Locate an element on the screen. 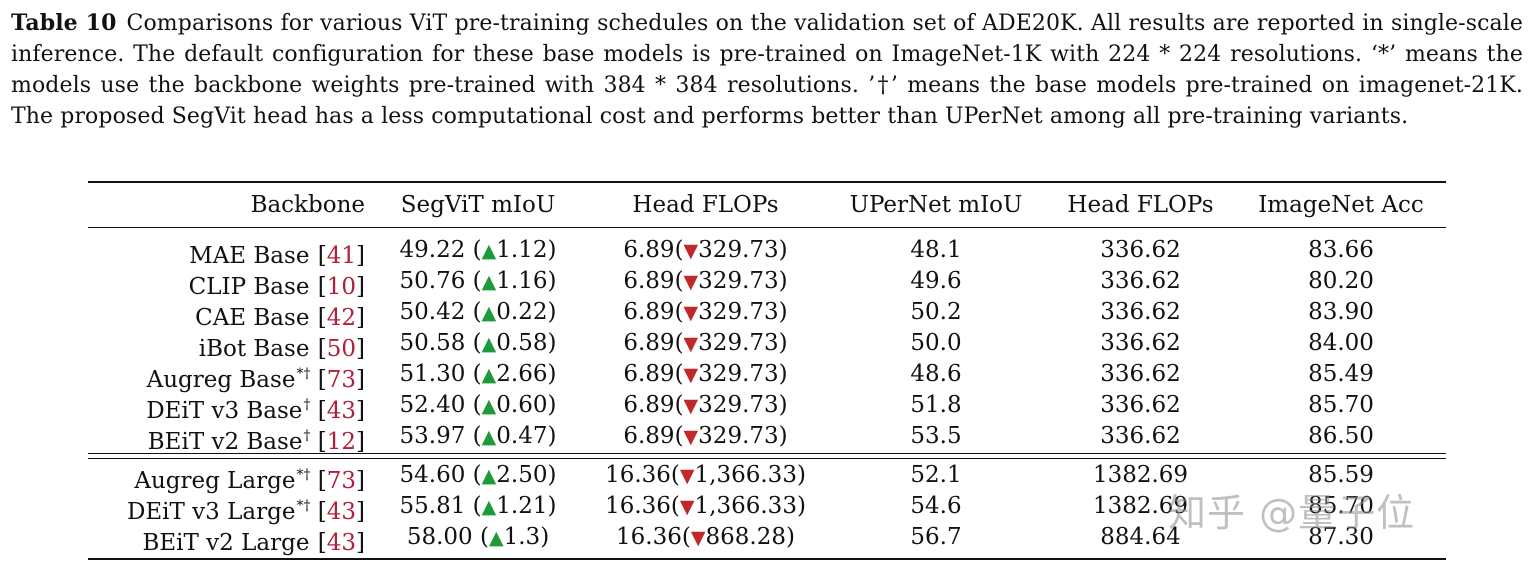 This screenshot has width=1533, height=569. segvit-miou-cell: 51.30 (▲2.66) is located at coordinates (478, 374).